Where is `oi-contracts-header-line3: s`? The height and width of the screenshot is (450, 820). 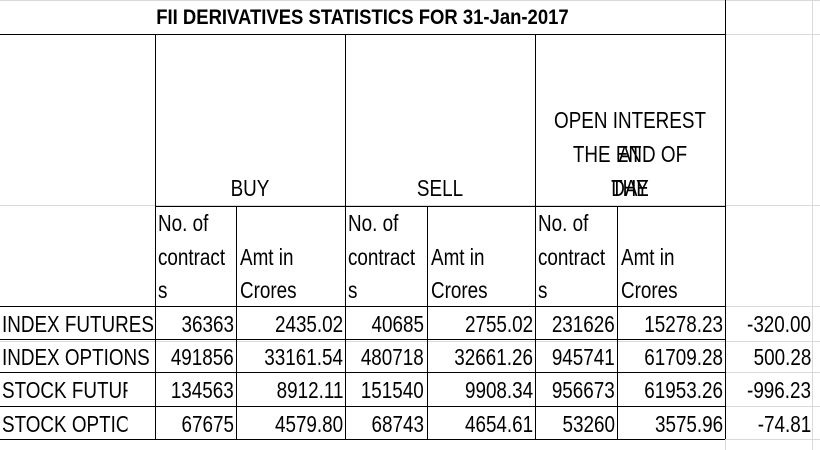 oi-contracts-header-line3: s is located at coordinates (543, 290).